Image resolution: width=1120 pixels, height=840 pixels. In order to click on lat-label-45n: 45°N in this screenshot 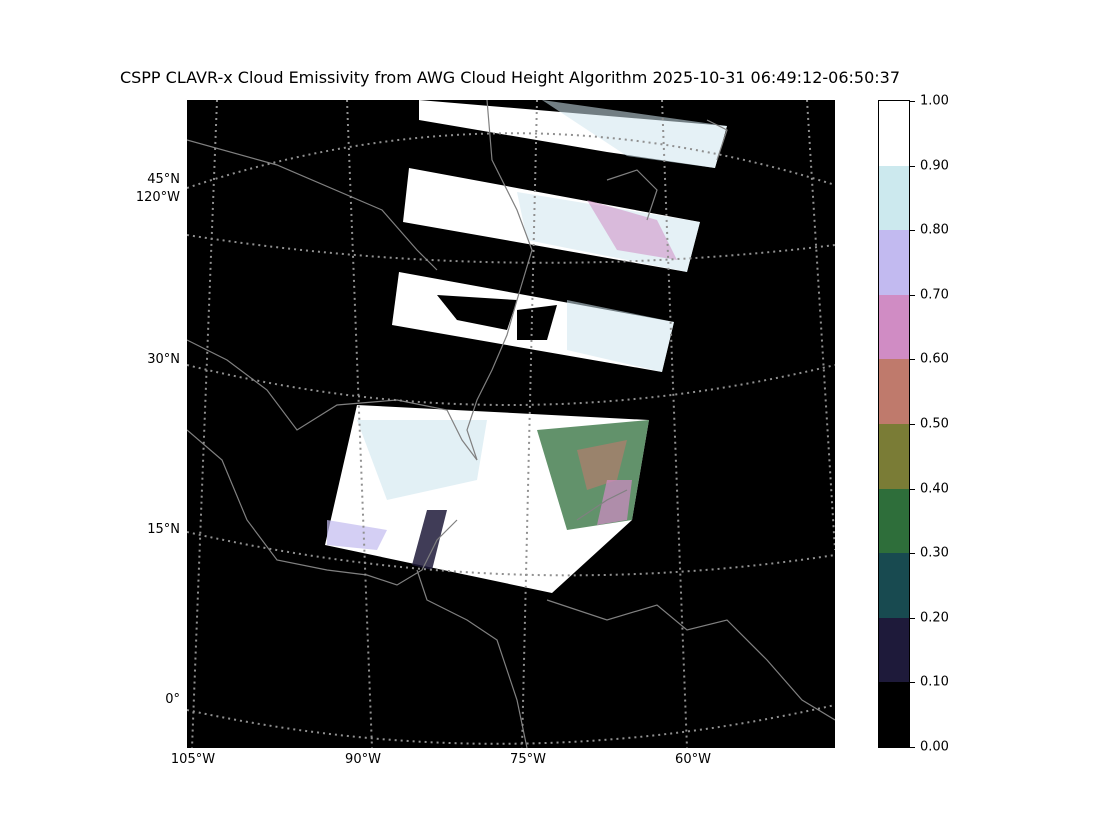, I will do `click(163, 179)`.